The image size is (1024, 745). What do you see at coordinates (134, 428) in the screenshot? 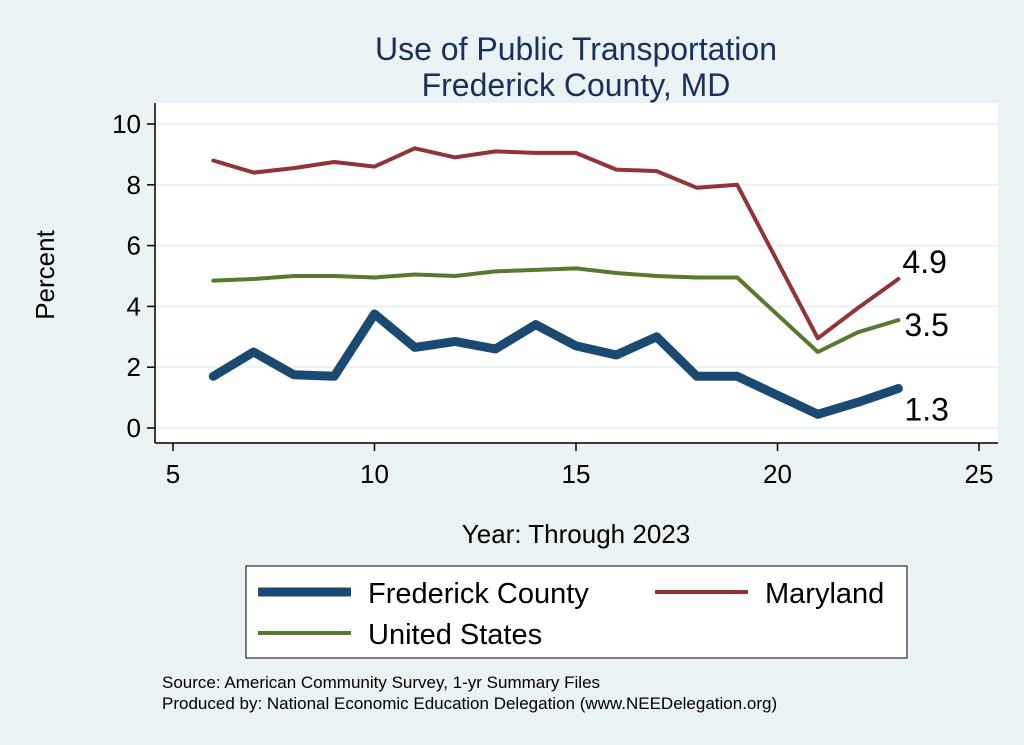
I see `y-tick-label: 0` at bounding box center [134, 428].